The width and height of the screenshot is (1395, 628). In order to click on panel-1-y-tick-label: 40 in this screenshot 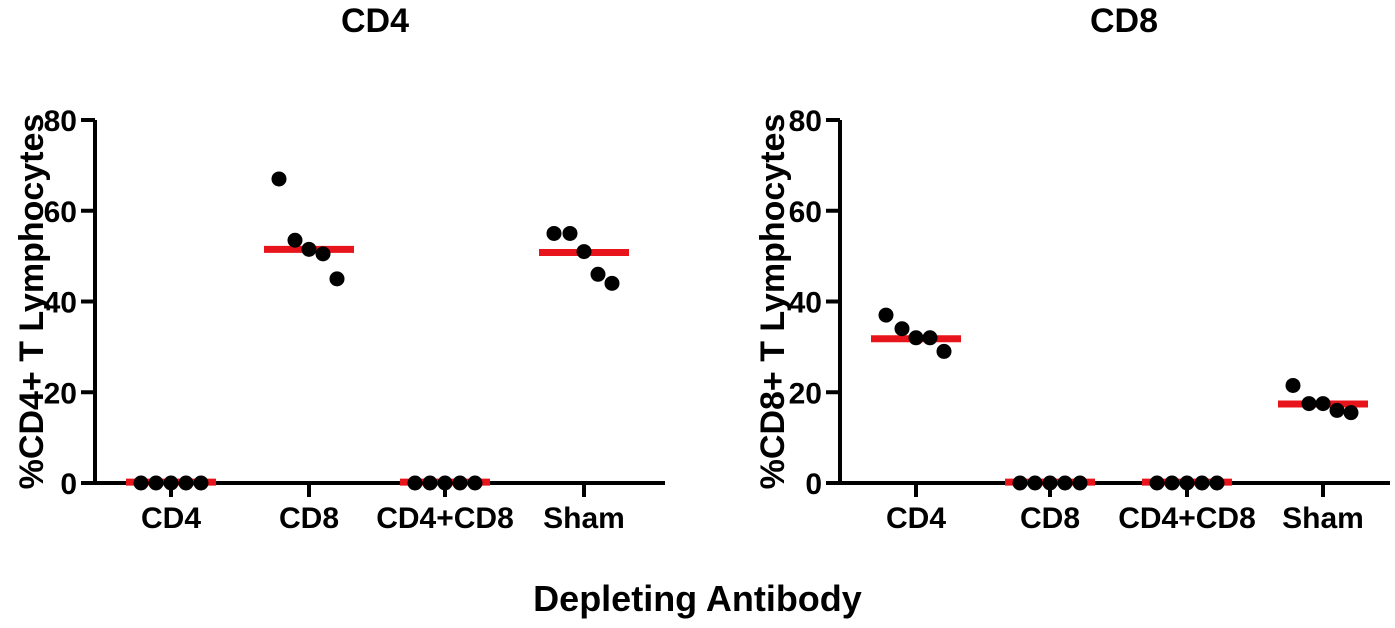, I will do `click(60, 303)`.